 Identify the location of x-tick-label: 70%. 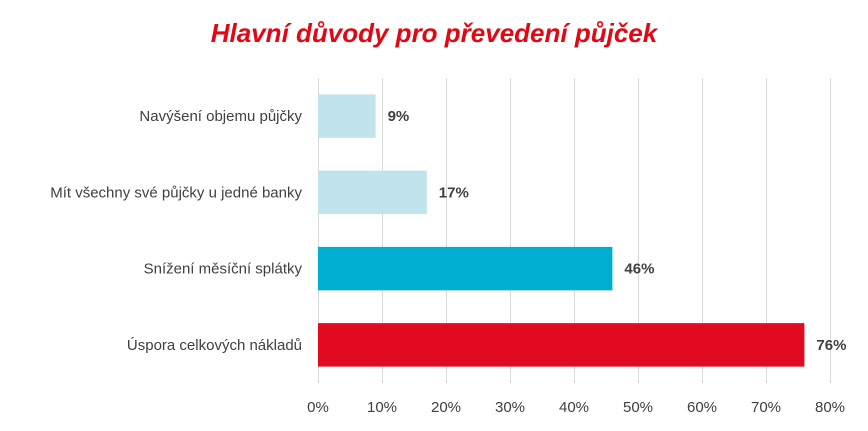
(766, 407).